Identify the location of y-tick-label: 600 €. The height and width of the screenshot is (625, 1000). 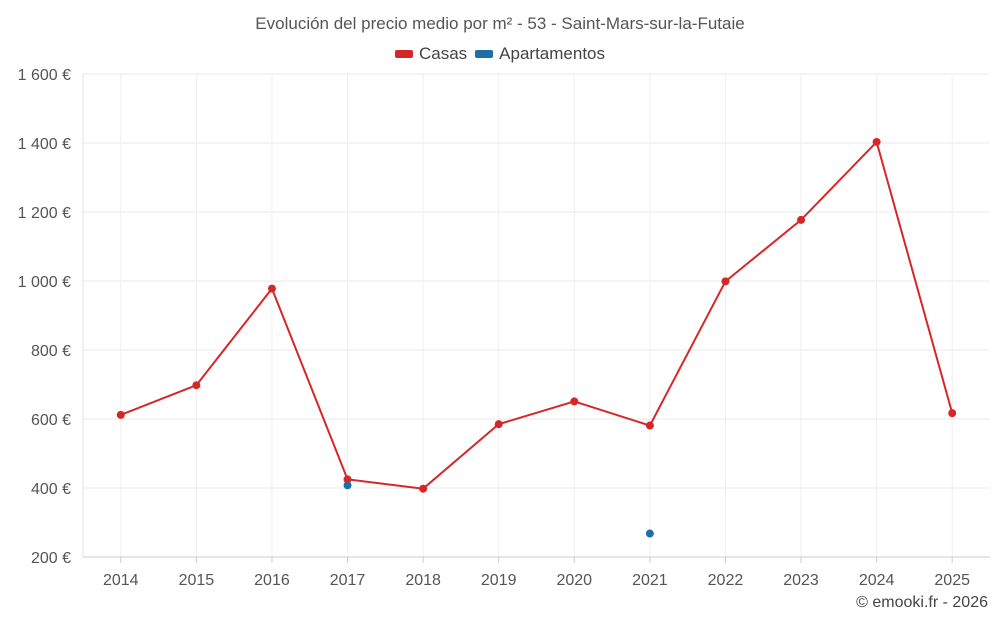
(51, 420).